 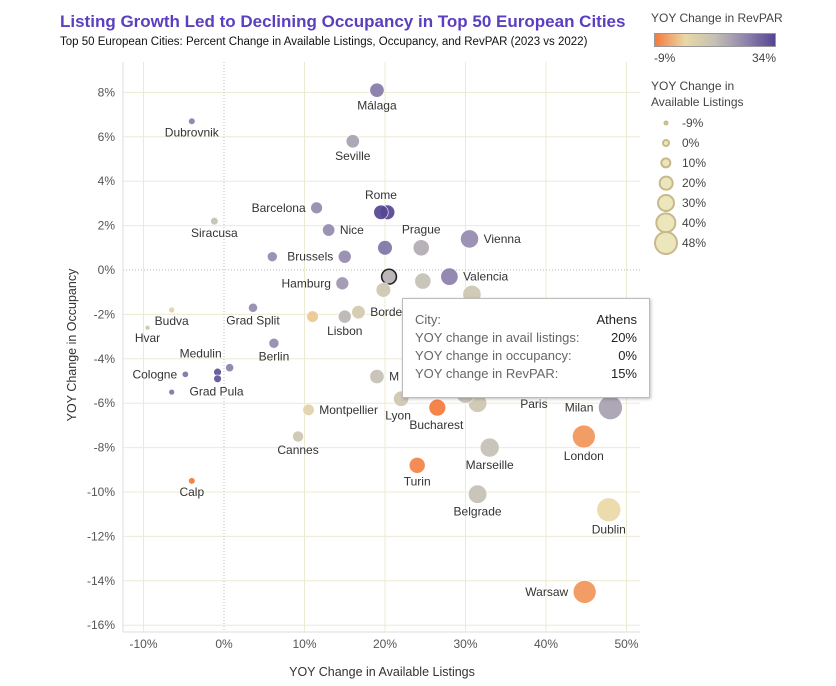 I want to click on tooltip-row-revpar: YOY change in RevPAR: 15%, so click(x=526, y=374).